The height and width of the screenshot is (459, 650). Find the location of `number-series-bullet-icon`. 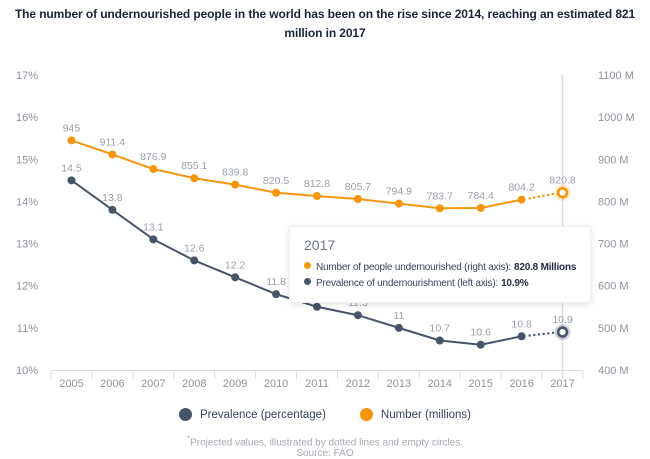

number-series-bullet-icon is located at coordinates (307, 265).